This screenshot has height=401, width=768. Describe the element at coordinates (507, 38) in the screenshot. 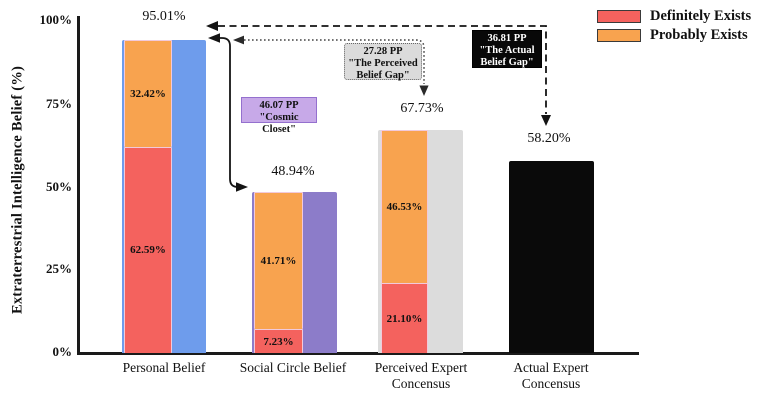

I see `annotation-value: 36.81 PP` at that location.